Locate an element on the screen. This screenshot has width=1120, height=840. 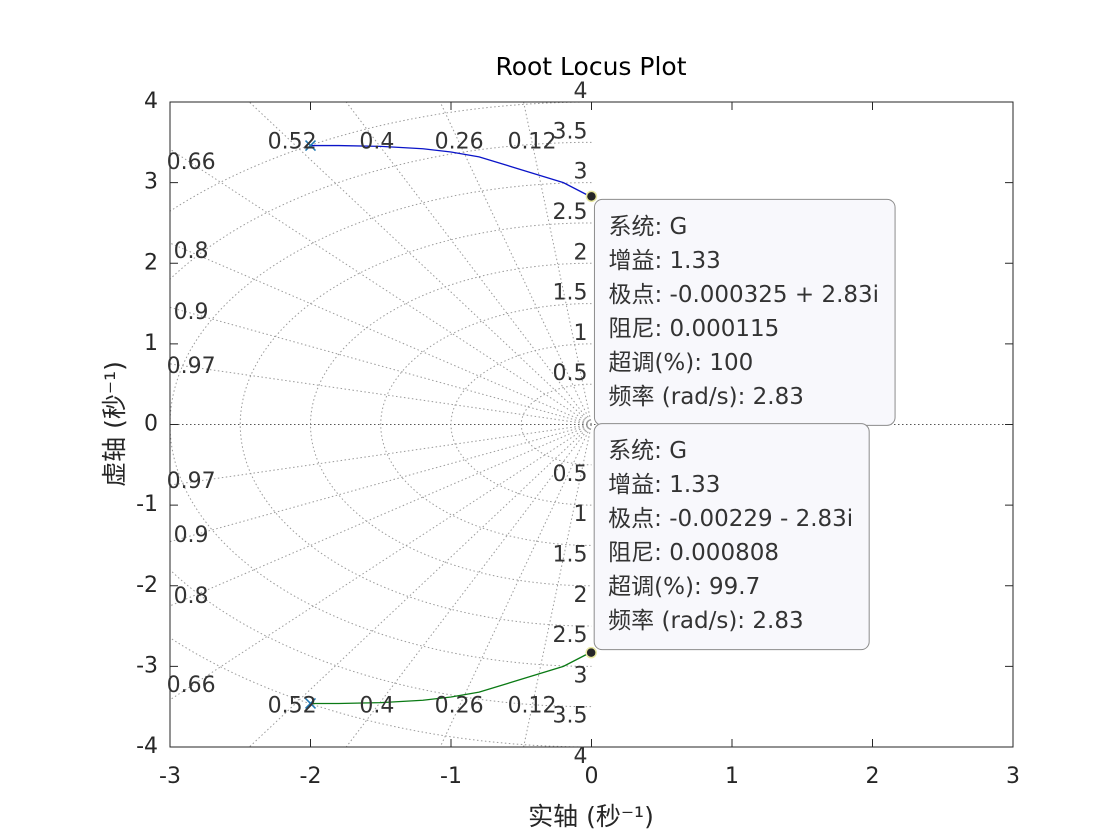
datatip-text: 超调(%): 99.7 is located at coordinates (684, 587).